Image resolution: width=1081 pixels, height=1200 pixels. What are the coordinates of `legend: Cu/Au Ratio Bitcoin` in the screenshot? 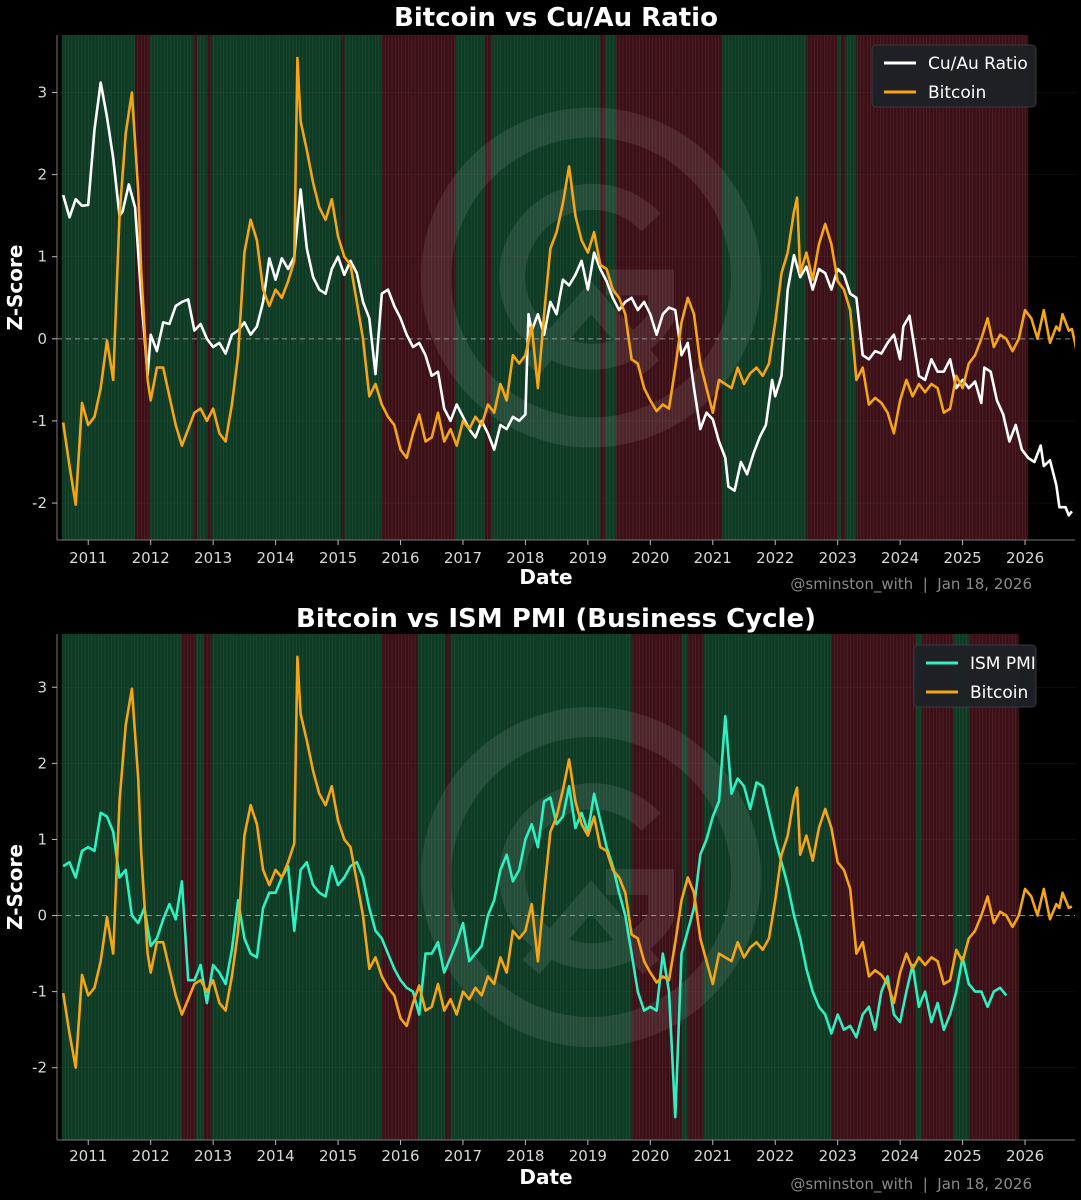 It's located at (954, 76).